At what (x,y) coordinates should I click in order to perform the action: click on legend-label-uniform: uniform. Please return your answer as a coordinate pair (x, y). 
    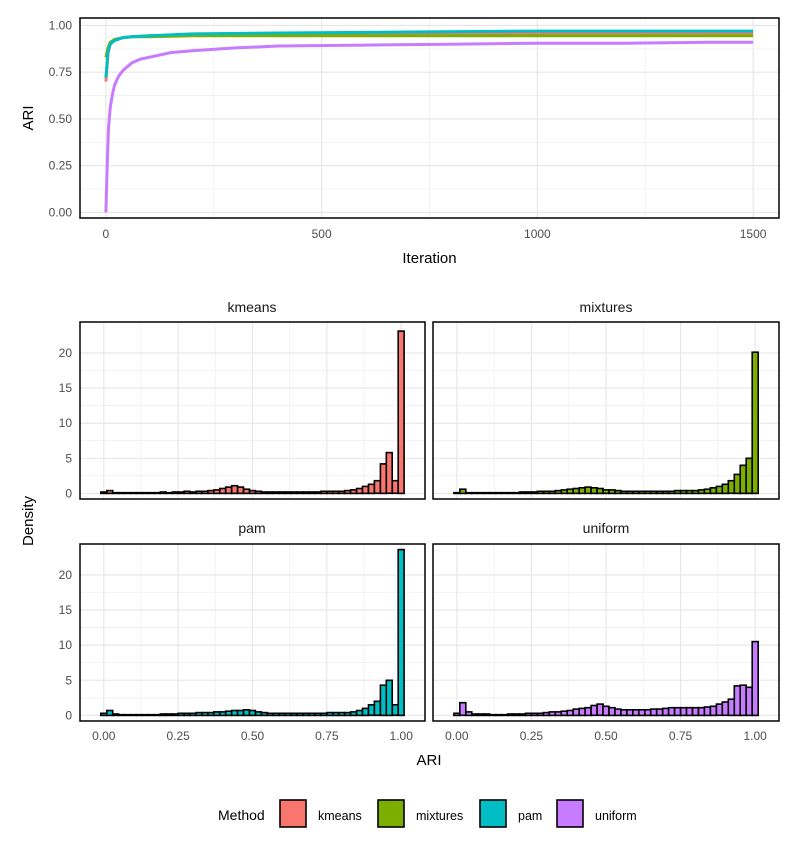
    Looking at the image, I should click on (616, 816).